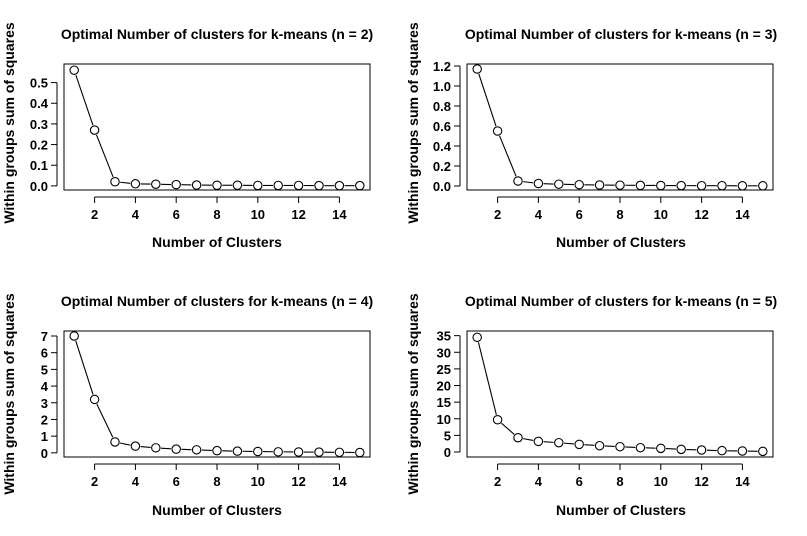 The image size is (807, 536). I want to click on y-tick-label: 0.6, so click(442, 126).